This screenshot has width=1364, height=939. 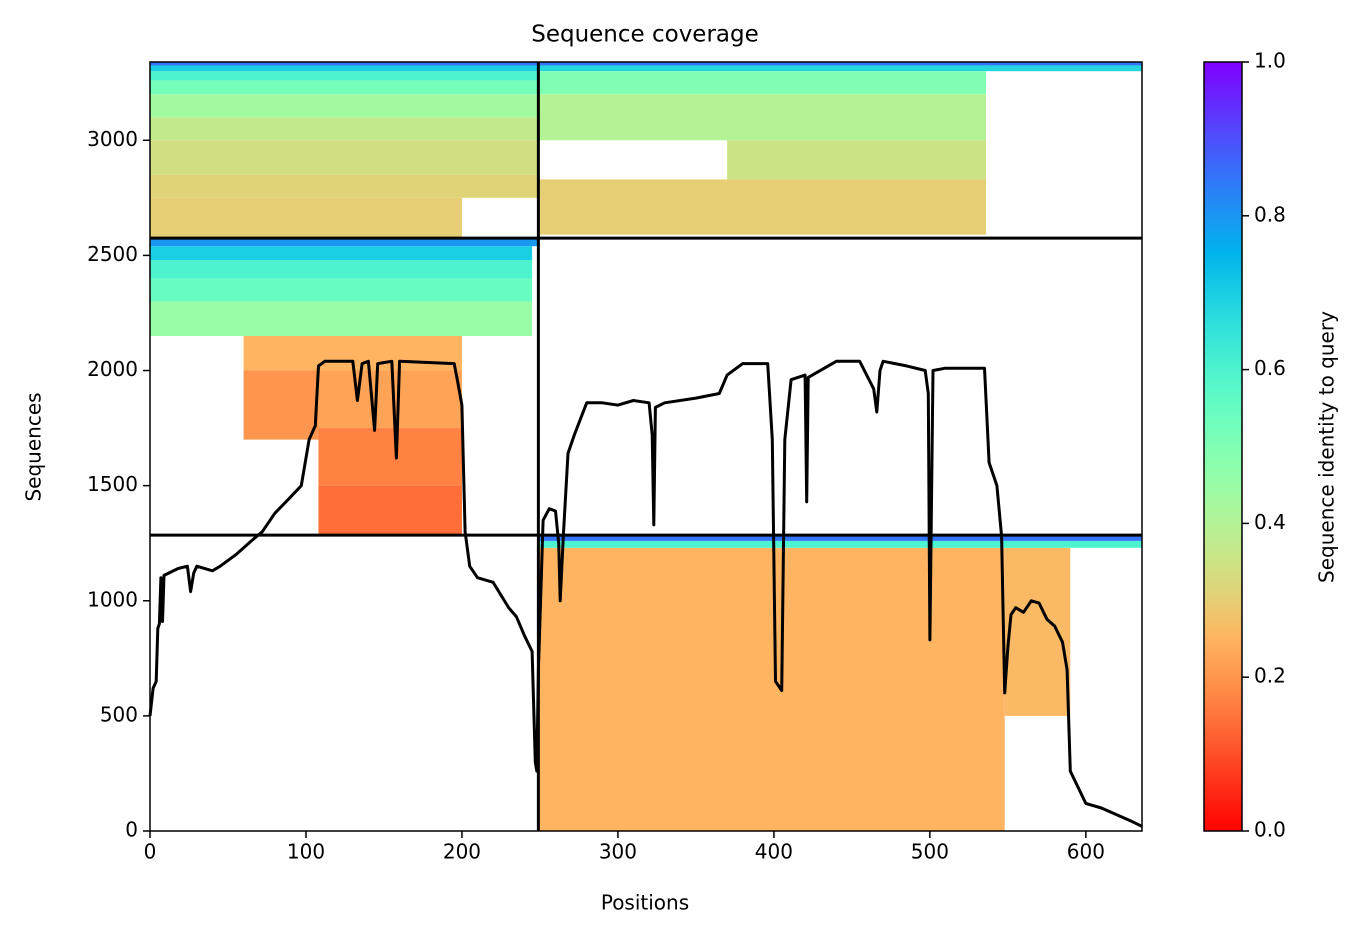 What do you see at coordinates (34, 446) in the screenshot?
I see `y-axis-label: Sequences` at bounding box center [34, 446].